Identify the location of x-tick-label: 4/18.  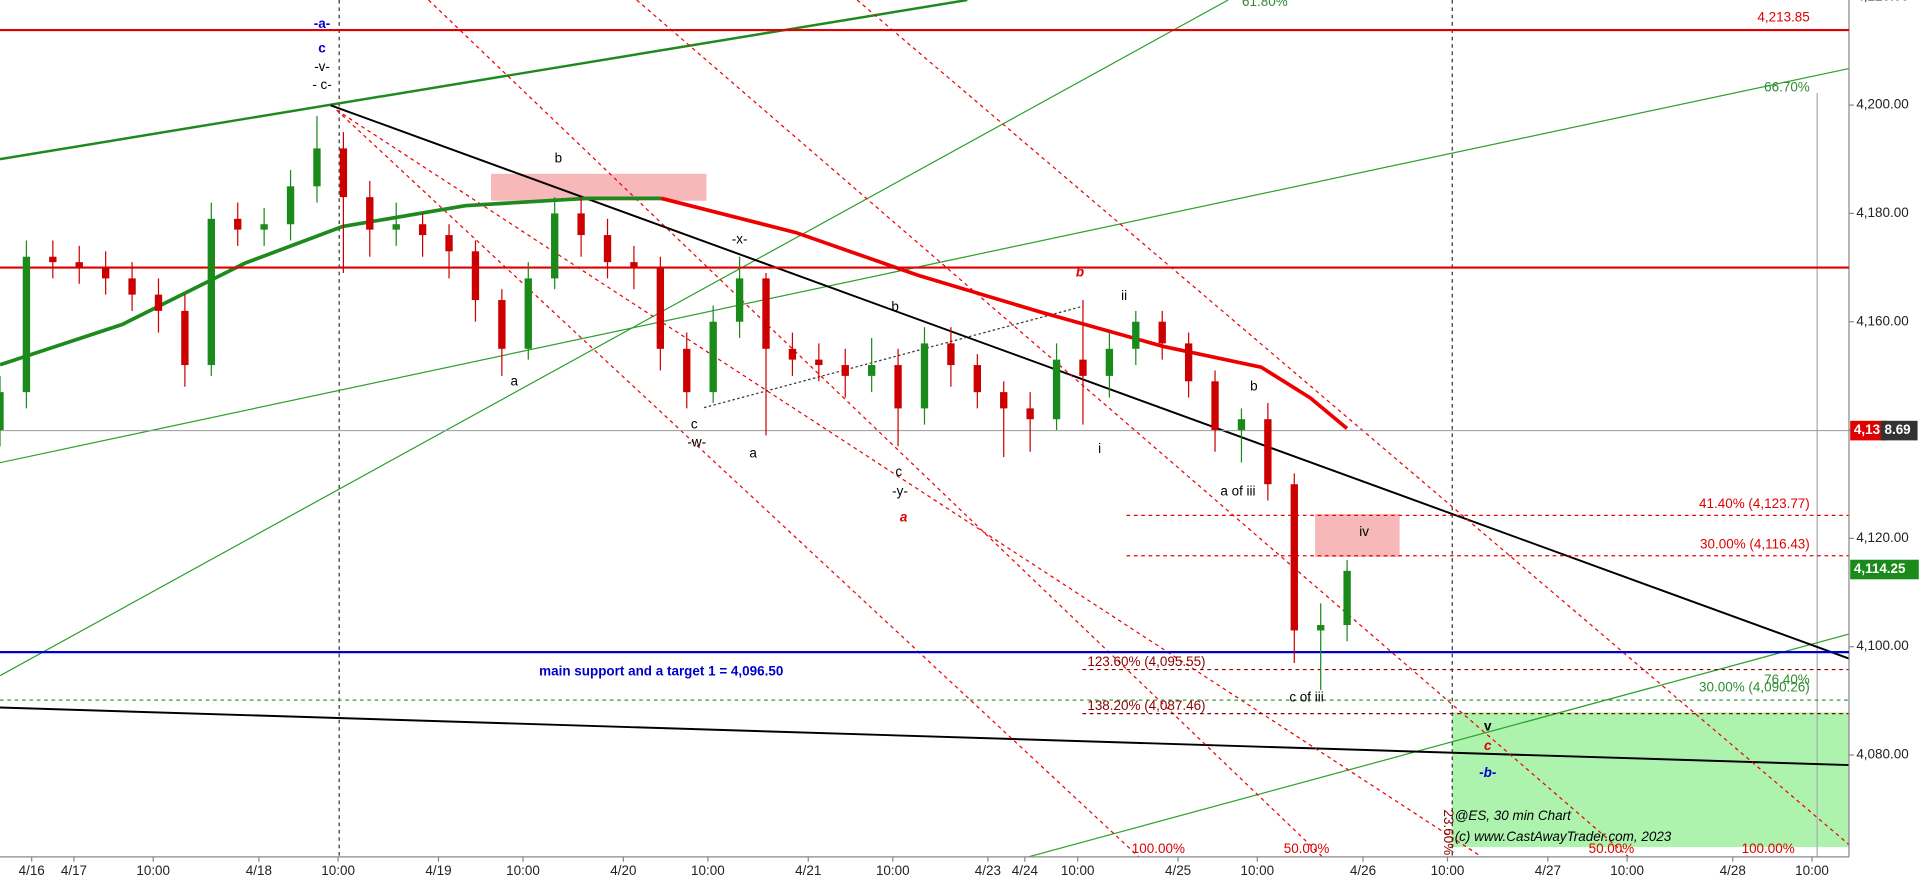
(259, 870).